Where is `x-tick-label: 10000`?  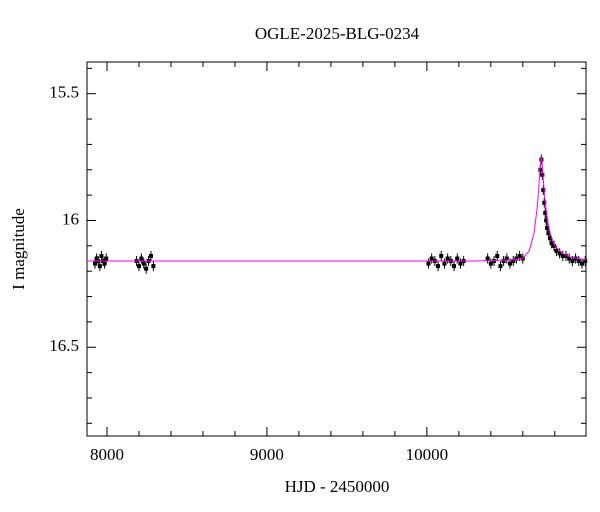
x-tick-label: 10000 is located at coordinates (427, 454).